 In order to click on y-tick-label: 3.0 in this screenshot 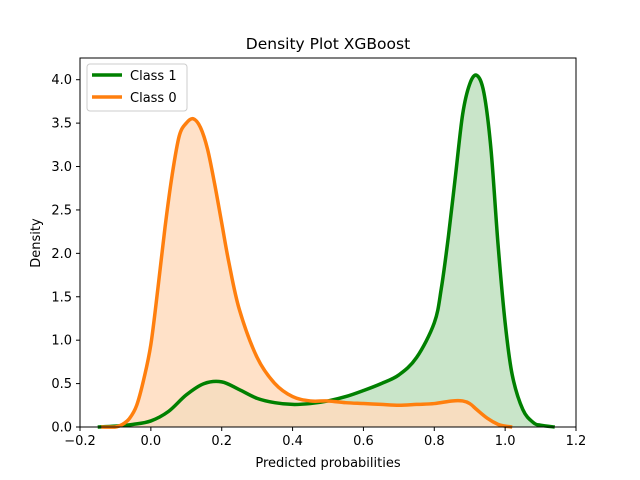, I will do `click(61, 167)`.